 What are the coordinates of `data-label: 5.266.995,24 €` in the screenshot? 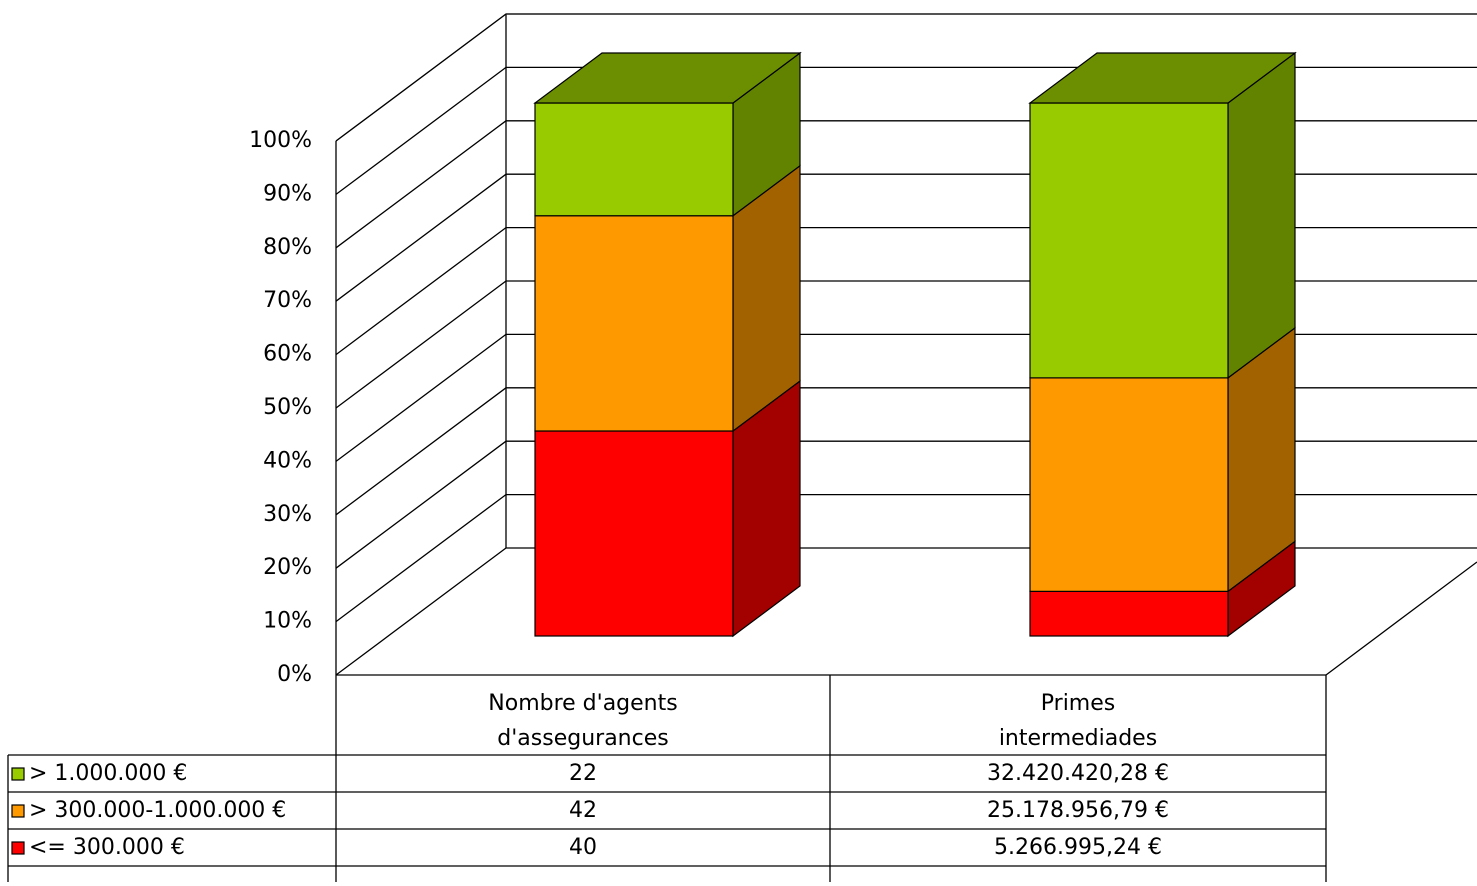 It's located at (1078, 847).